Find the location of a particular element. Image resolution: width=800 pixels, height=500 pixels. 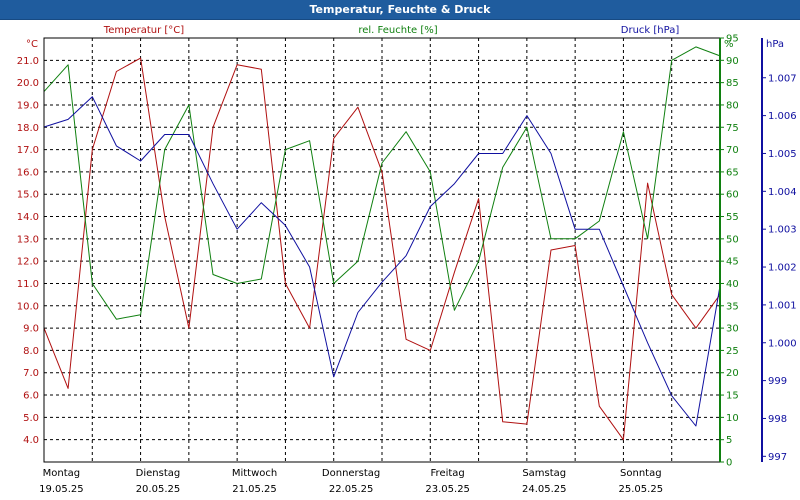

pressure-tick-label: 998 is located at coordinates (777, 419).